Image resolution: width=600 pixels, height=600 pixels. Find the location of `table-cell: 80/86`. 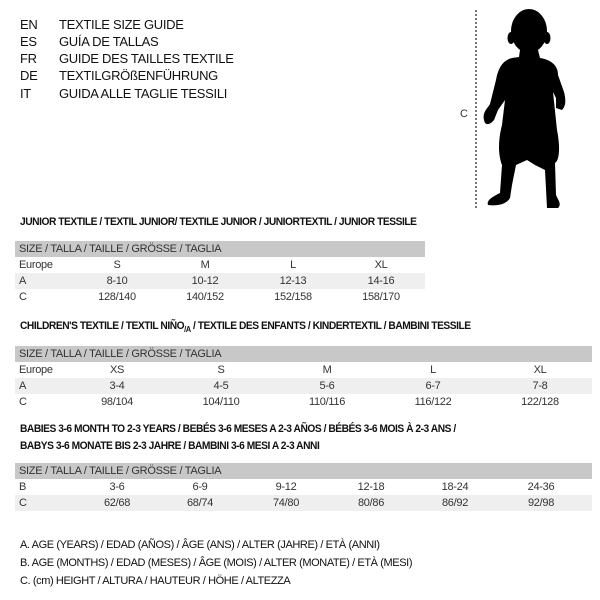

table-cell: 80/86 is located at coordinates (371, 503).